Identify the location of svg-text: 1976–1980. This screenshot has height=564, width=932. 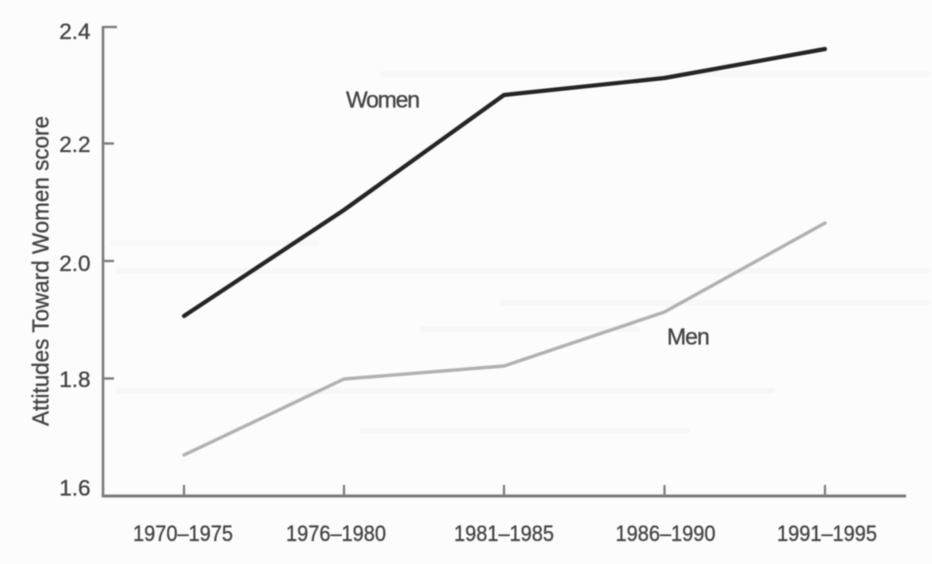
(336, 533).